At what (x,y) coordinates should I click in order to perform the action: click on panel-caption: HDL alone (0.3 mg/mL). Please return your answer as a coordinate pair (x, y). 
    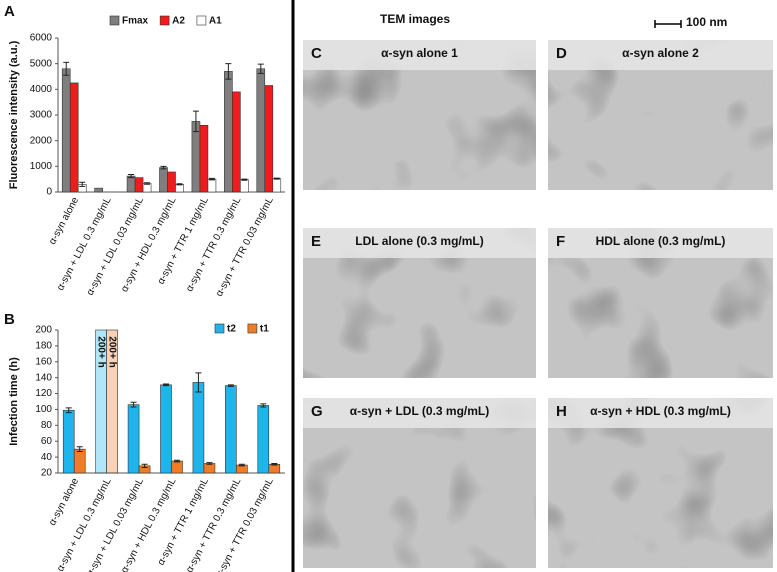
    Looking at the image, I should click on (661, 241).